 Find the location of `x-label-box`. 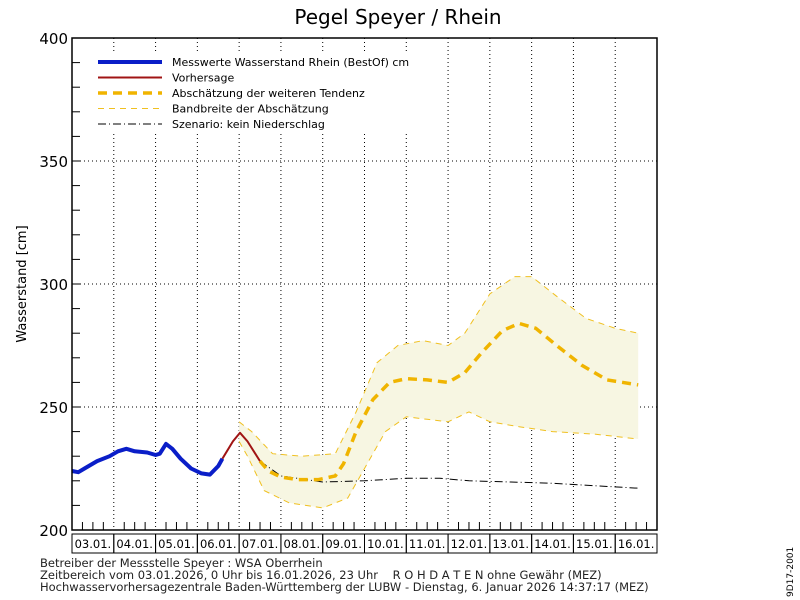

x-label-box is located at coordinates (636, 543).